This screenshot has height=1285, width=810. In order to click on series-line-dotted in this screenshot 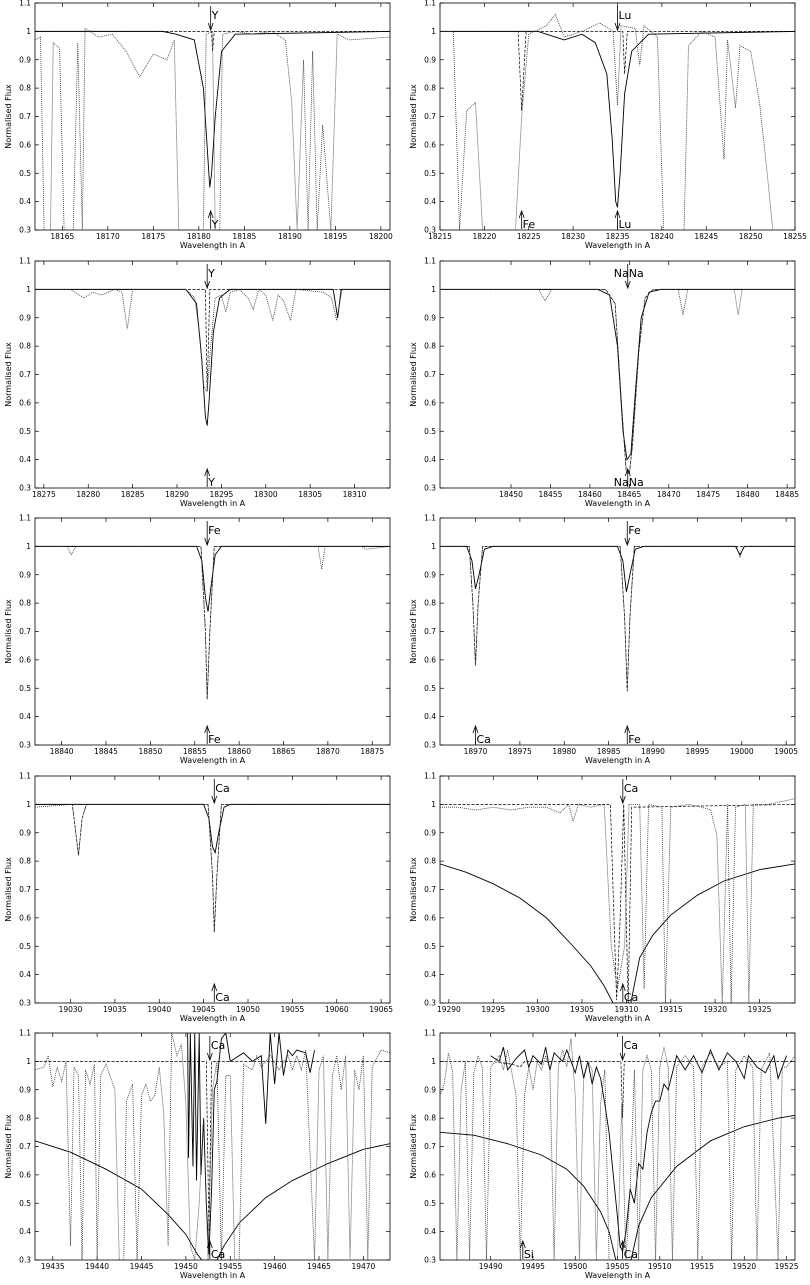, I will do `click(617, 381)`.